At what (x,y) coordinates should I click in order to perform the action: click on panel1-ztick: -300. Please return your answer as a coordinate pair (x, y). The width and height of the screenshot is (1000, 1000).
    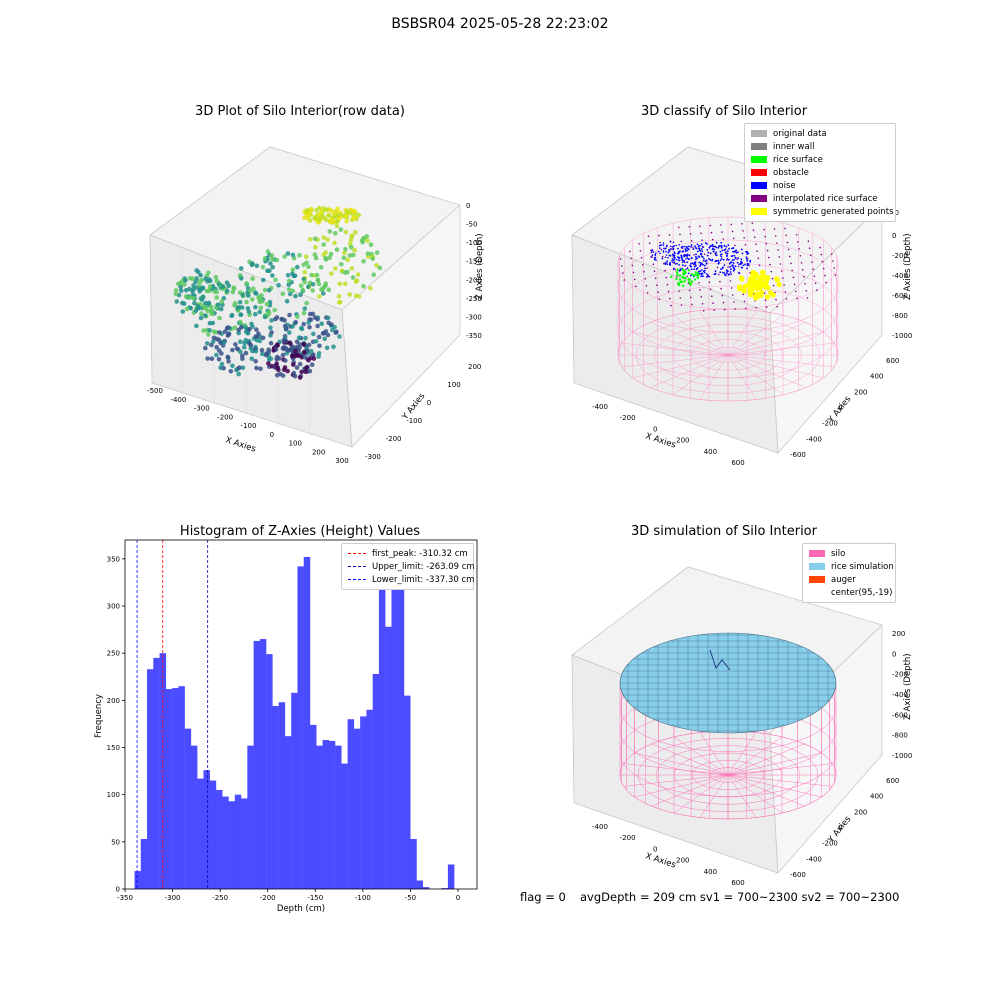
    Looking at the image, I should click on (474, 317).